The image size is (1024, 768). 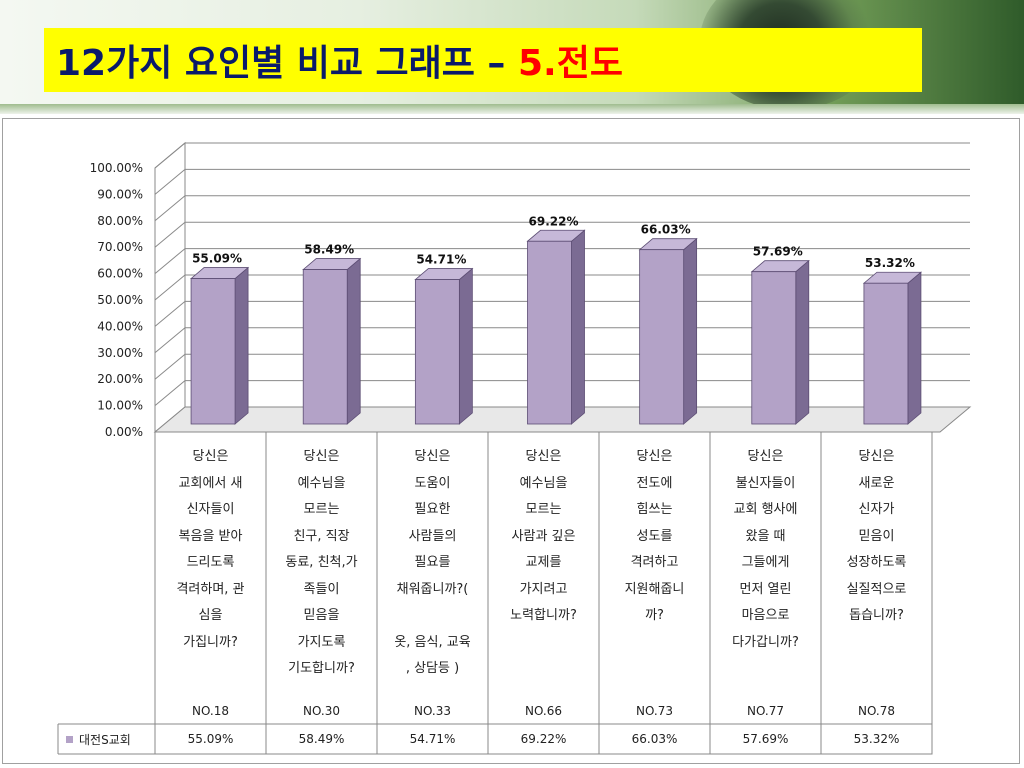 What do you see at coordinates (120, 247) in the screenshot?
I see `y-tick-label: 70.00%` at bounding box center [120, 247].